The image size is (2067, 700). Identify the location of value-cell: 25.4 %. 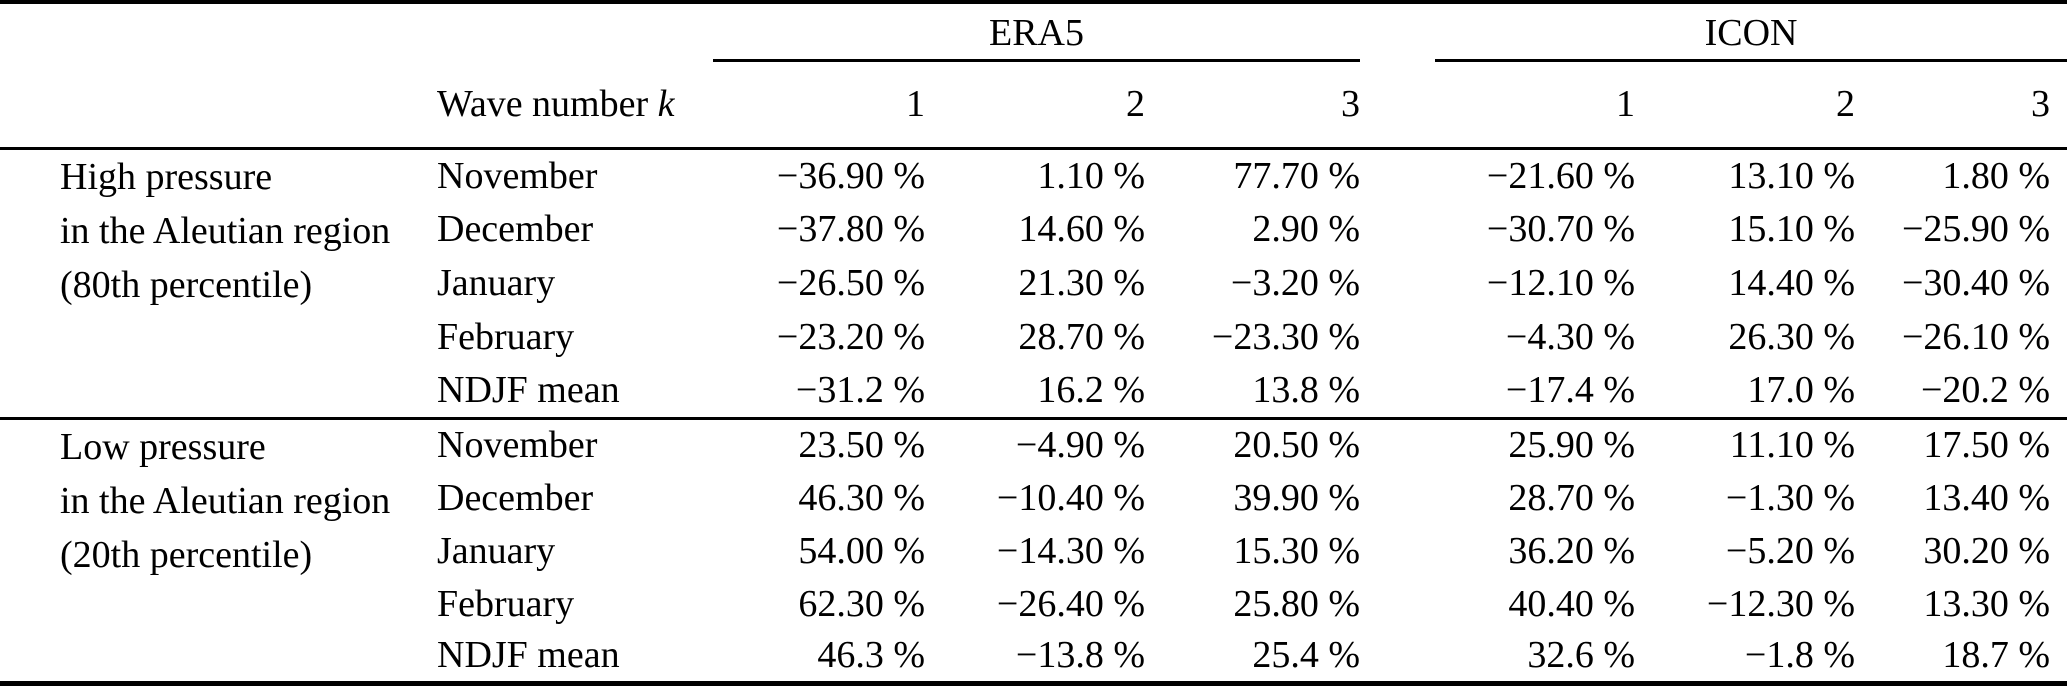
(1306, 655).